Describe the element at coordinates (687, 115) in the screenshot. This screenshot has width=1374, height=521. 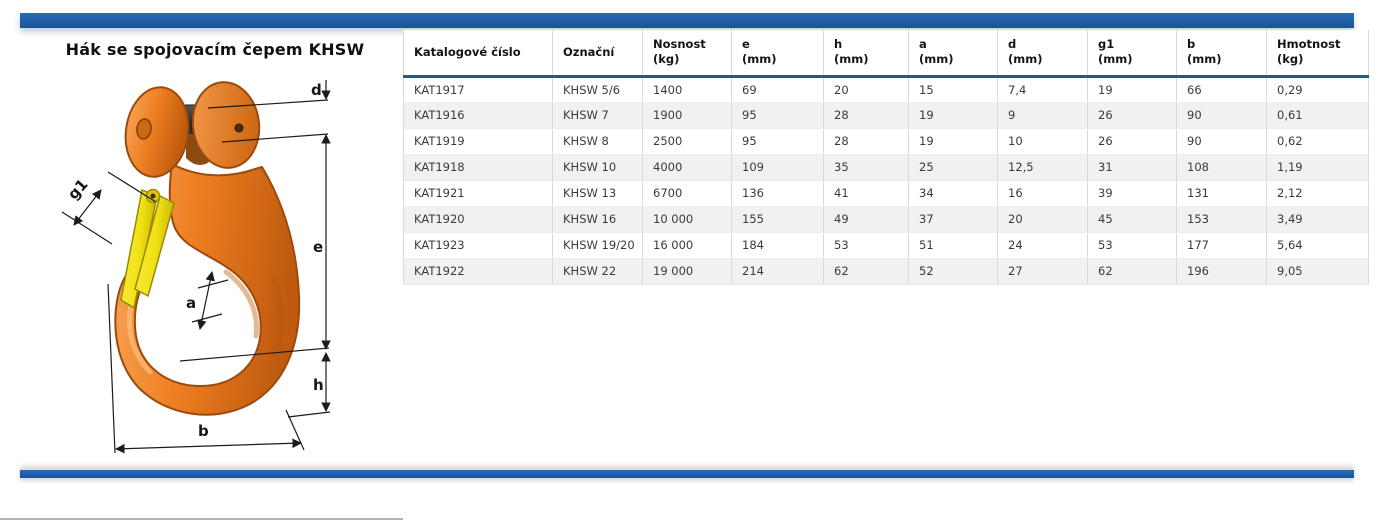
I see `table-cell-nosnost: 1900` at that location.